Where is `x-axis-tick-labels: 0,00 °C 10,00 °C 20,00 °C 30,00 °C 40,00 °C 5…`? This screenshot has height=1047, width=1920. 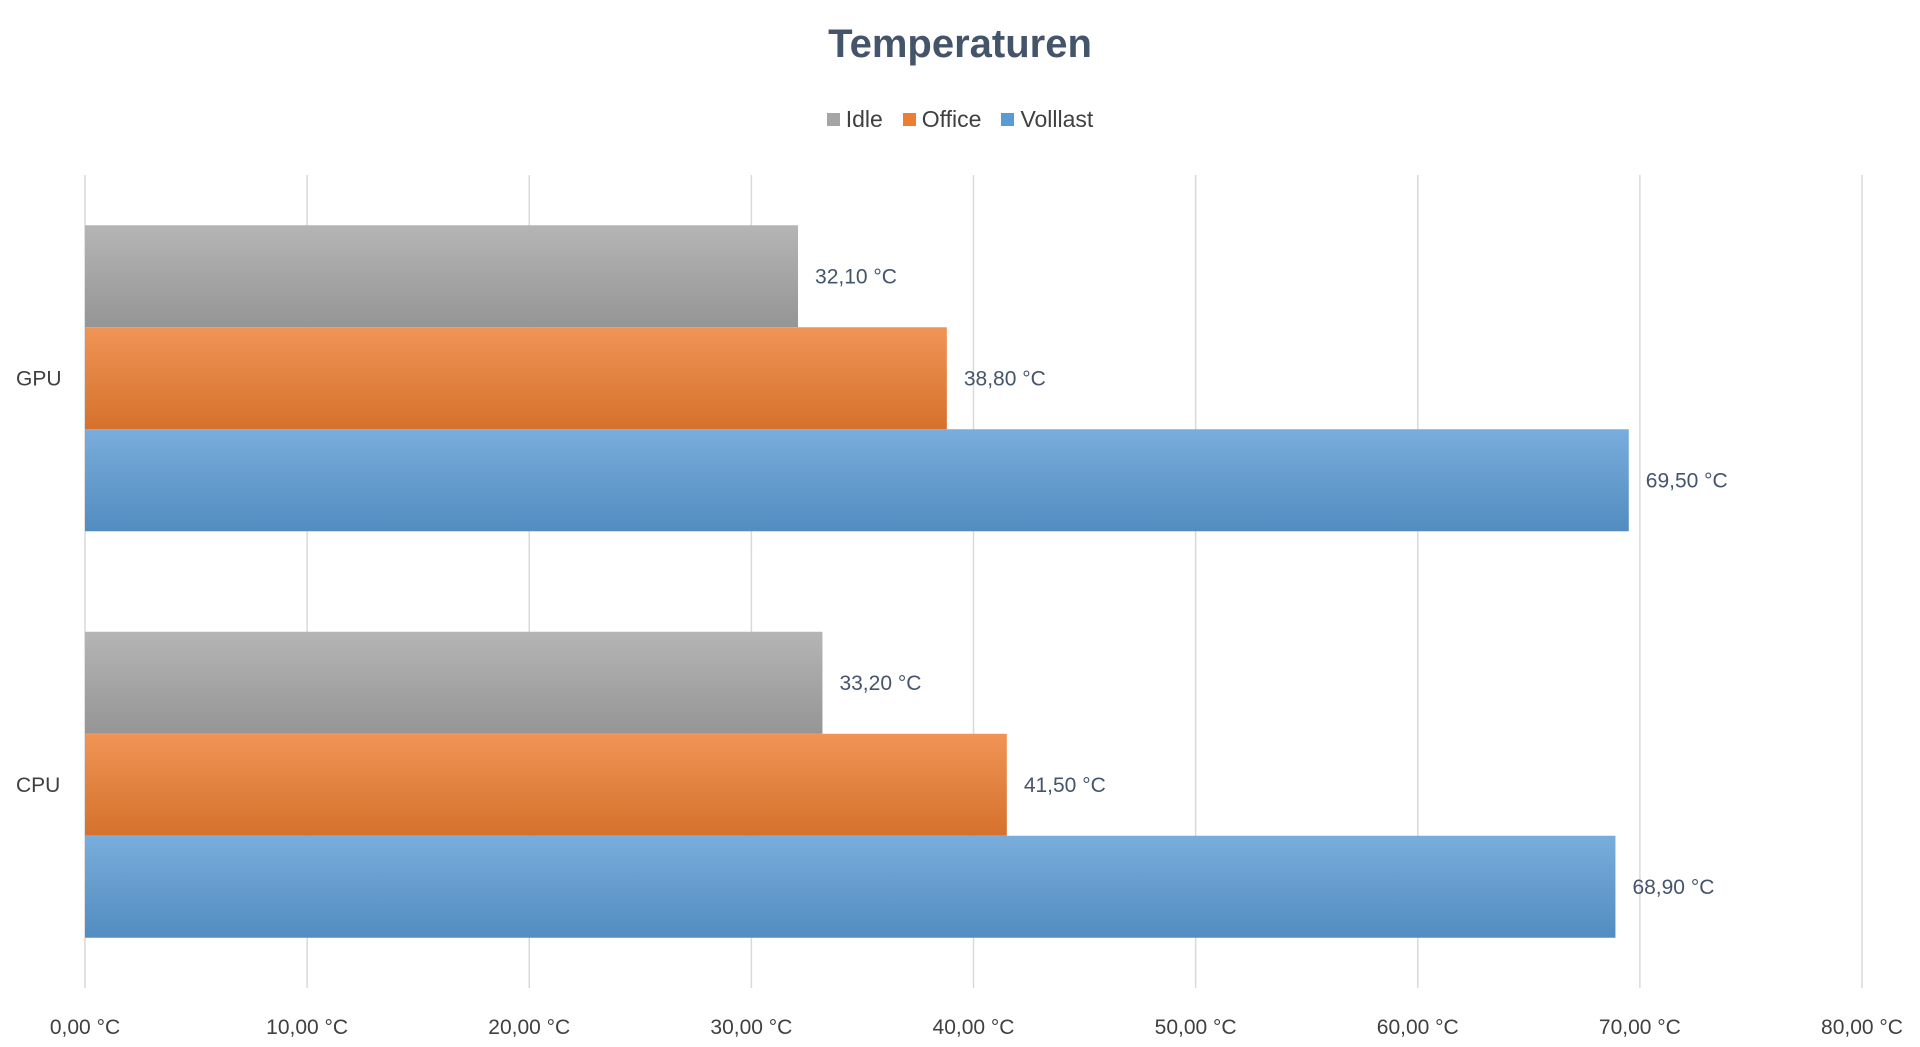
x-axis-tick-labels: 0,00 °C 10,00 °C 20,00 °C 30,00 °C 40,00 °C 5… is located at coordinates (976, 1027).